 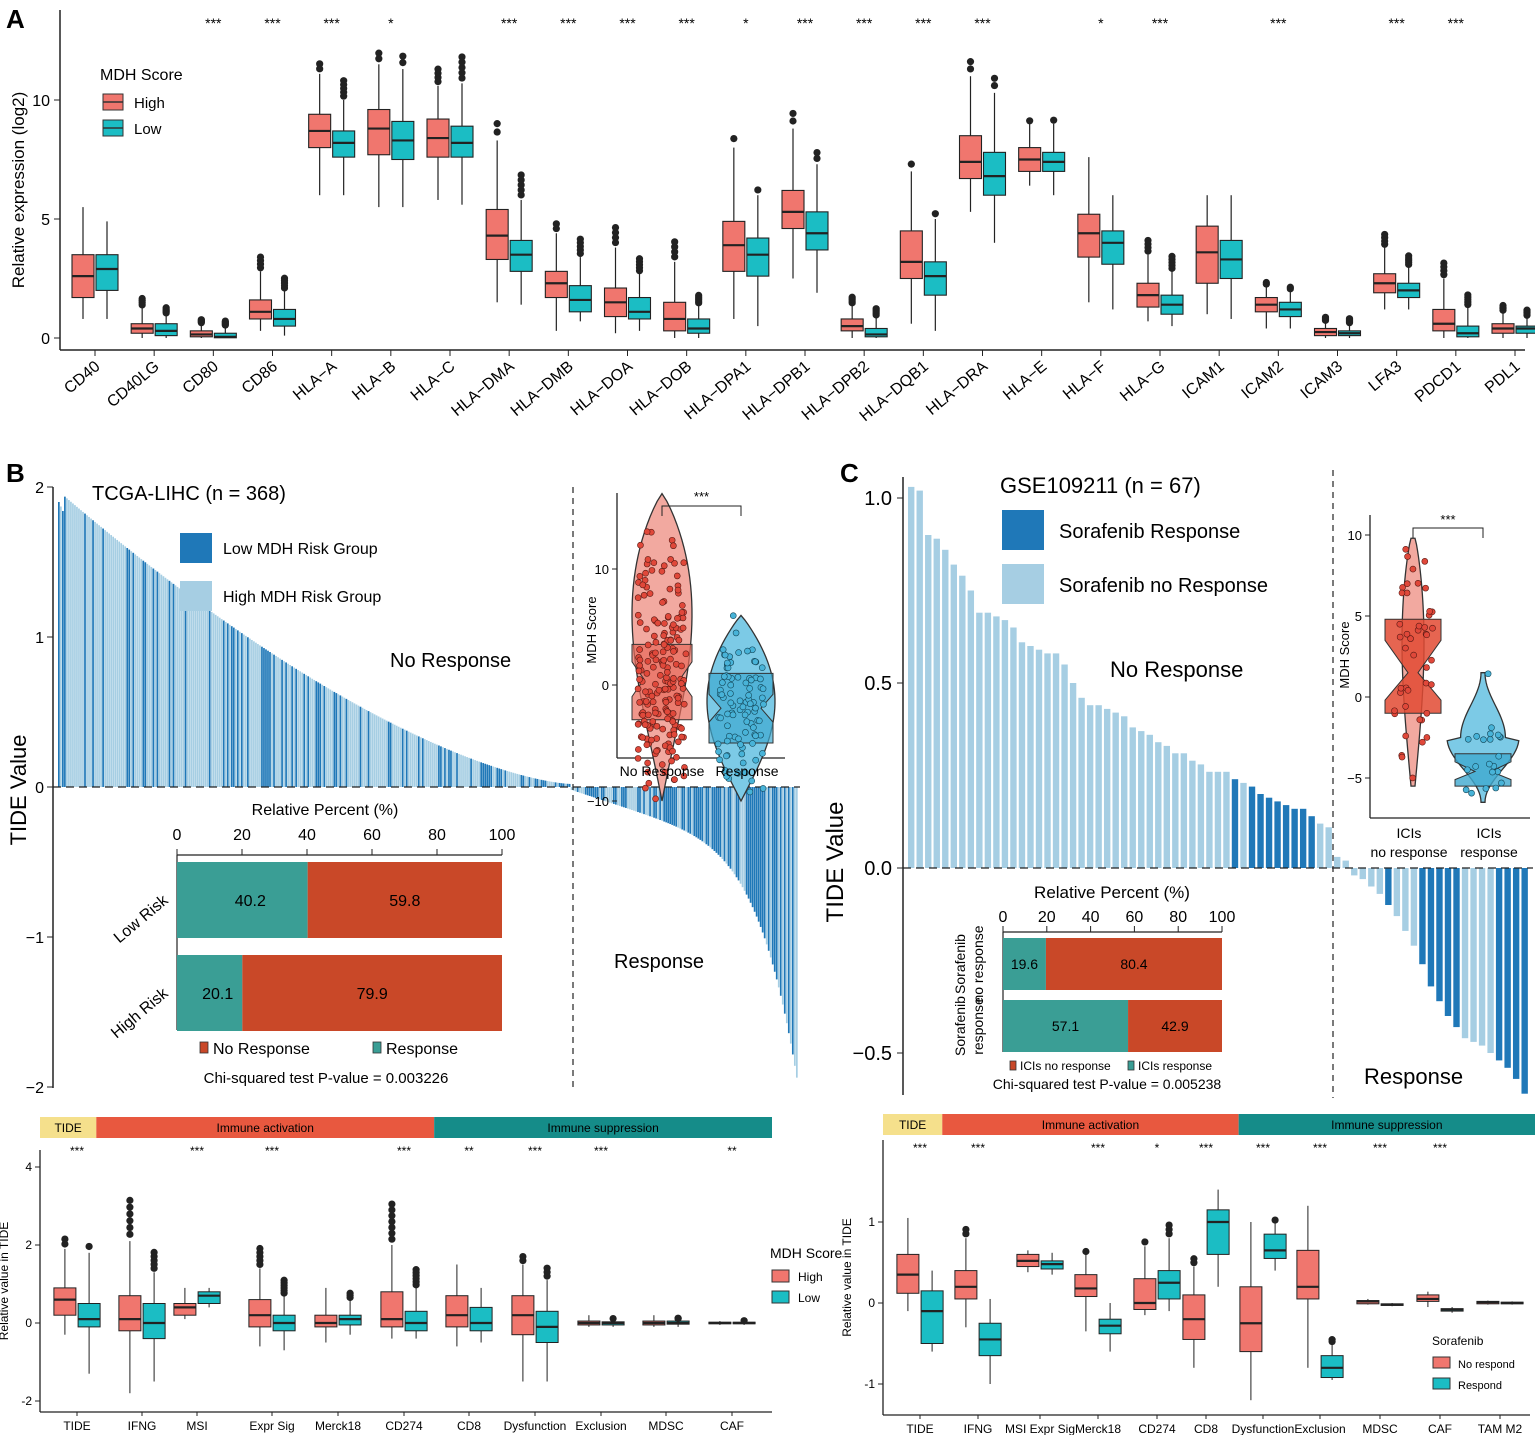 I want to click on tide-xtick-label: IFNG, so click(x=142, y=1426).